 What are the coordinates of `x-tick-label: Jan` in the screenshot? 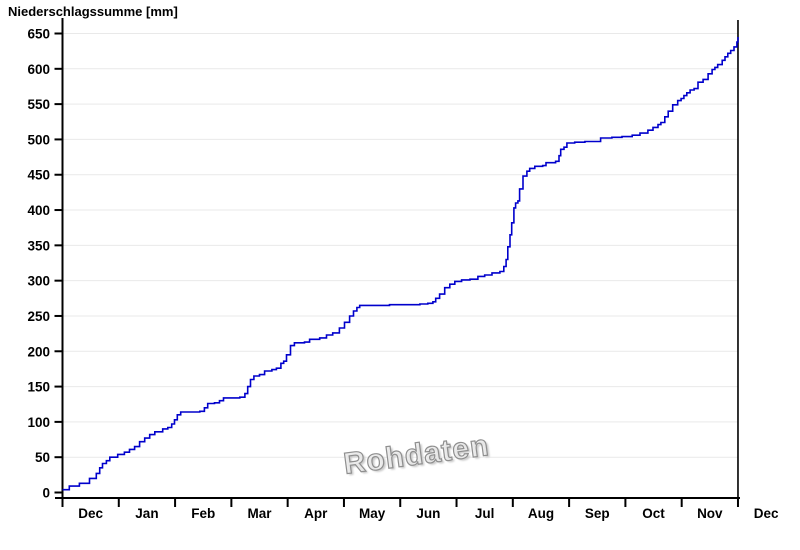 It's located at (146, 513).